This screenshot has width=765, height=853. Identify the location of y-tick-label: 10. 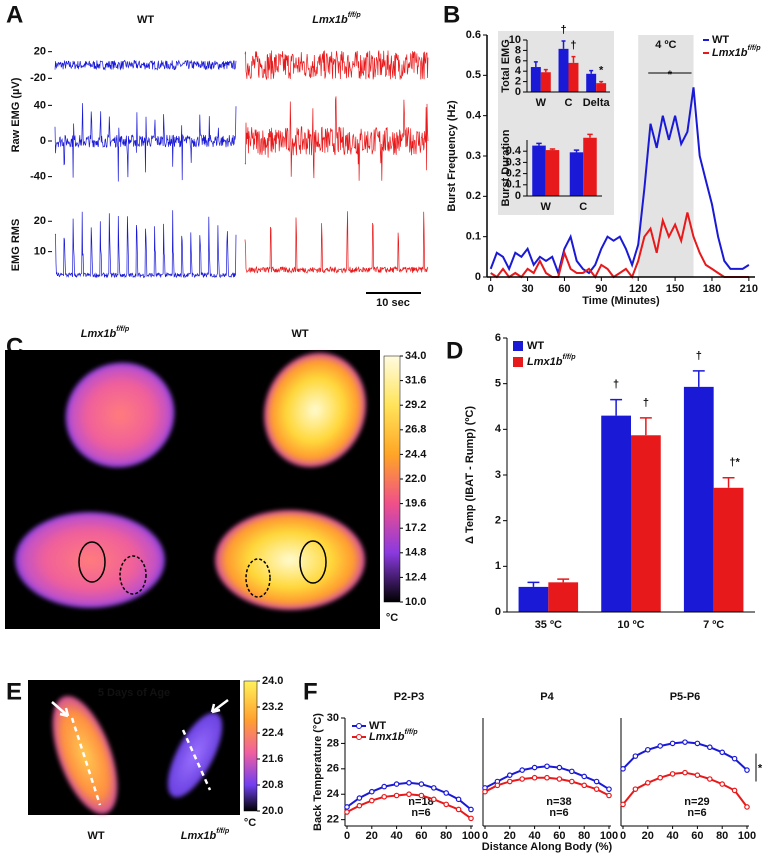
(40, 252).